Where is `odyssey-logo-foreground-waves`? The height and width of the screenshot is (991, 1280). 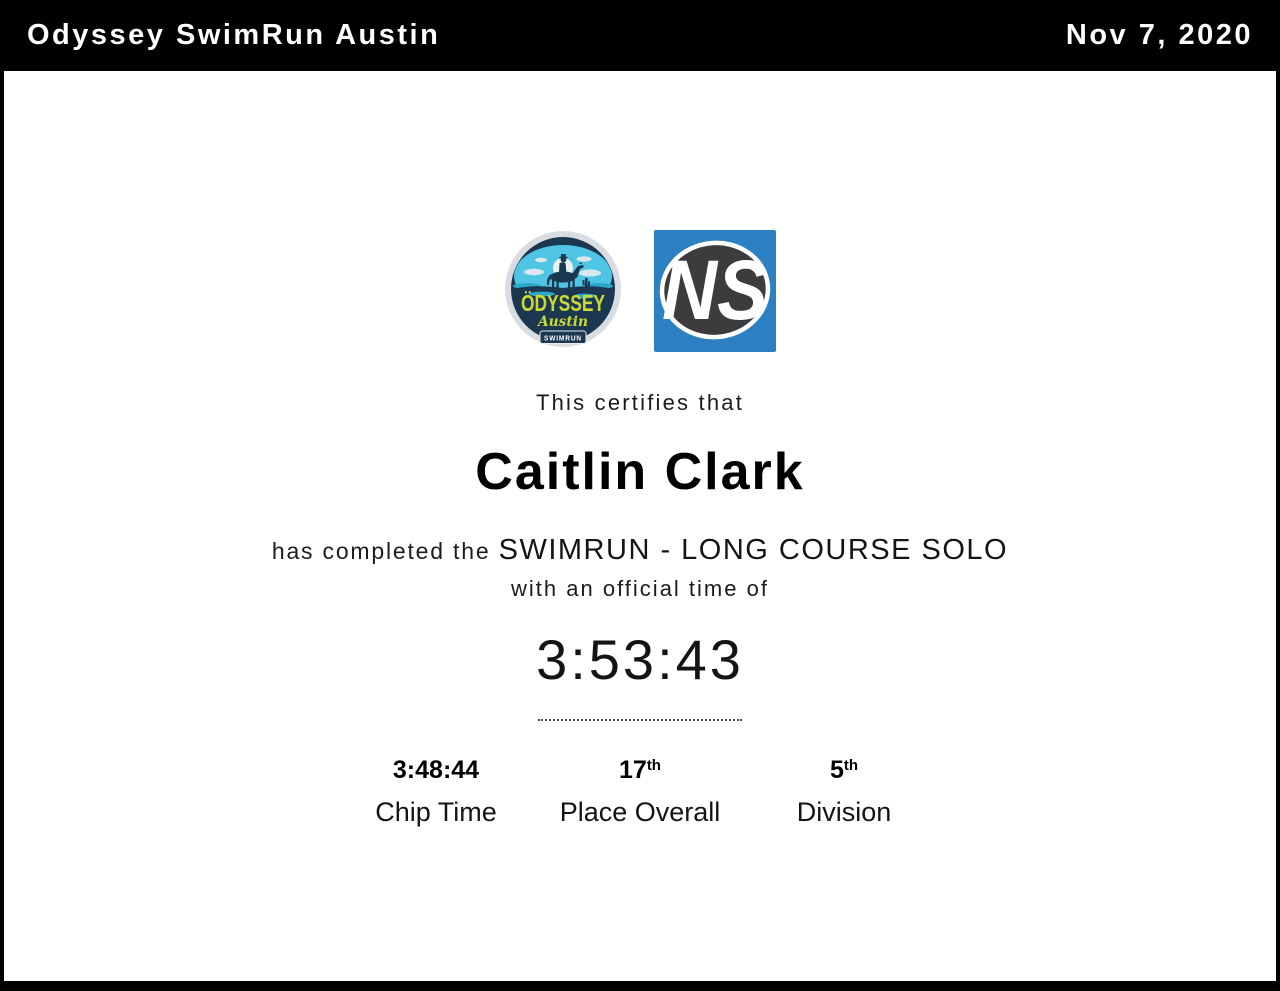 odyssey-logo-foreground-waves is located at coordinates (562, 295).